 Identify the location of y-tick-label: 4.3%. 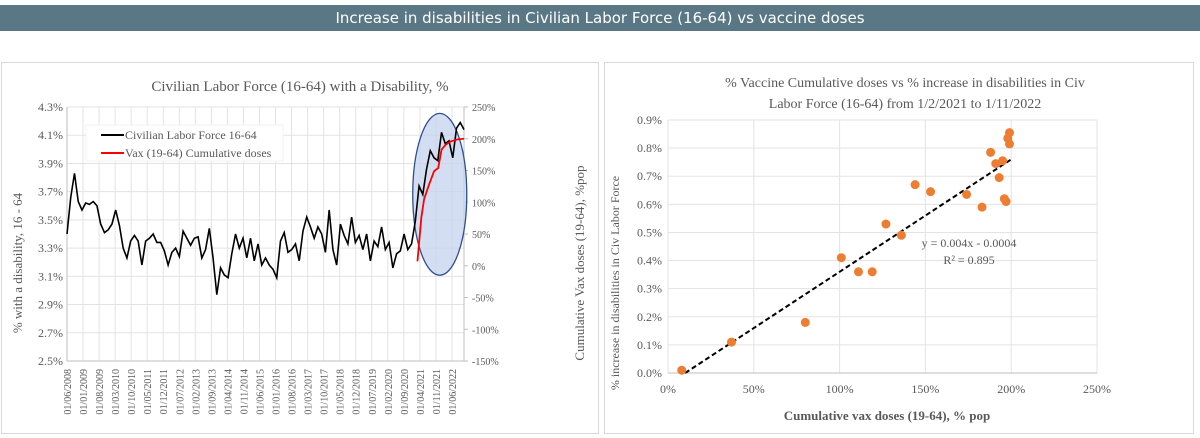
(50, 107).